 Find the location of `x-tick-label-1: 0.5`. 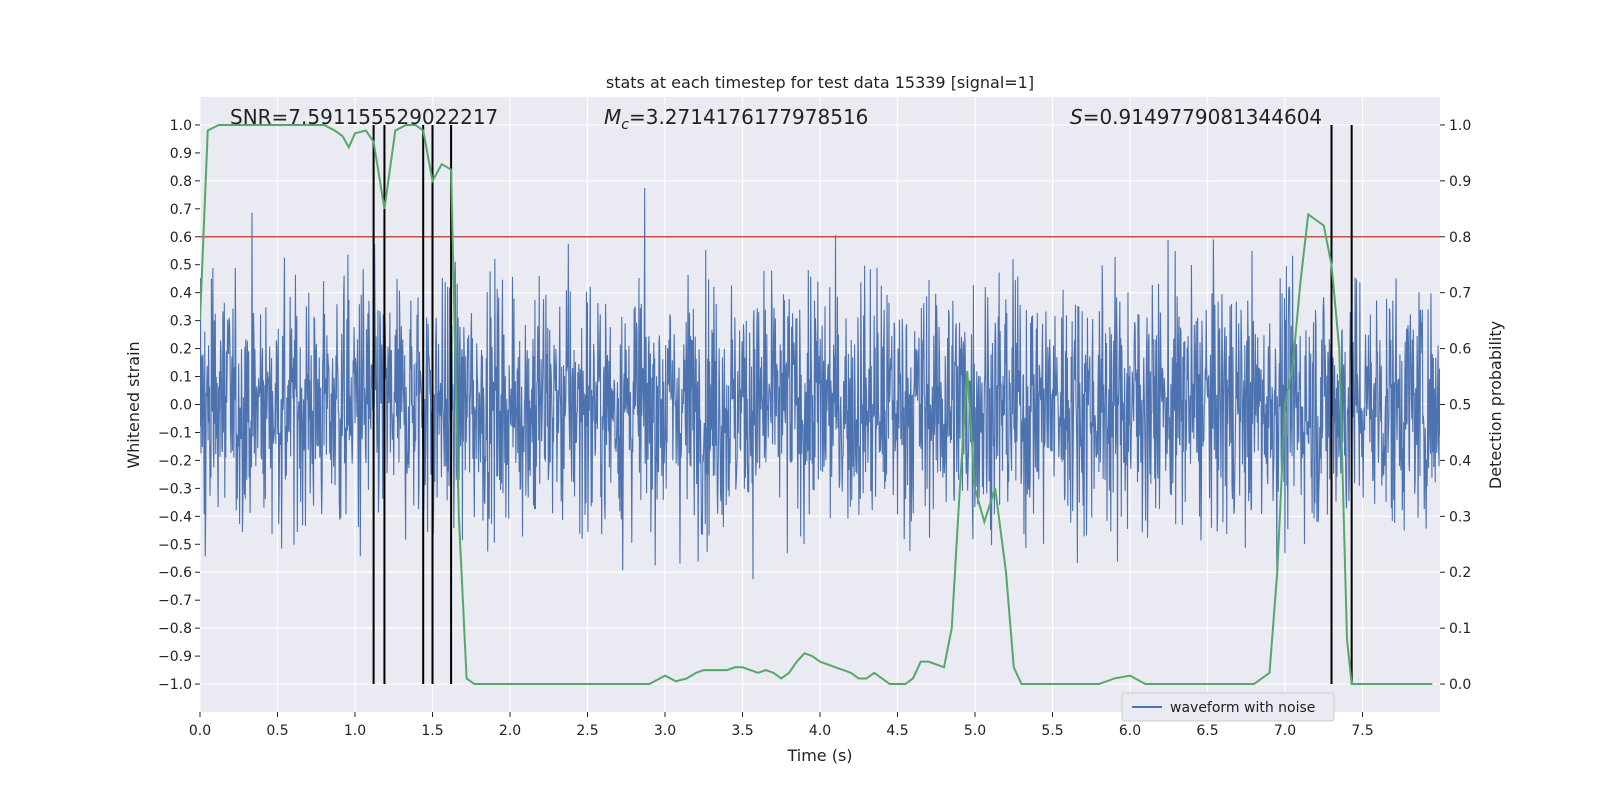

x-tick-label-1: 0.5 is located at coordinates (277, 731).